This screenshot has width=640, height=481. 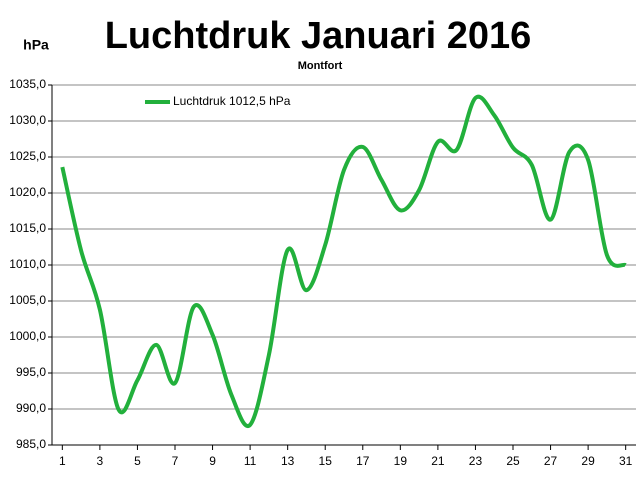 I want to click on y-tick-label: 985,0, so click(x=31, y=444).